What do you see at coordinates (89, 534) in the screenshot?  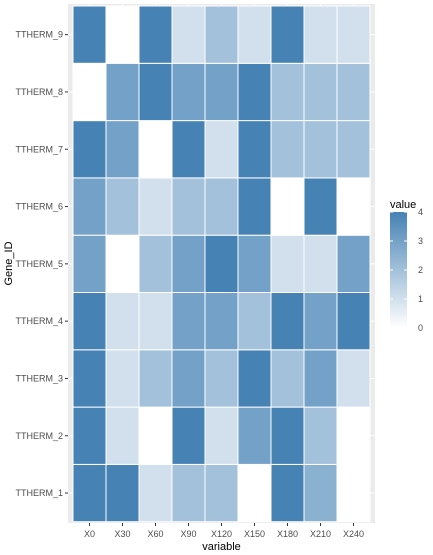 I see `x-tick-label: X0` at bounding box center [89, 534].